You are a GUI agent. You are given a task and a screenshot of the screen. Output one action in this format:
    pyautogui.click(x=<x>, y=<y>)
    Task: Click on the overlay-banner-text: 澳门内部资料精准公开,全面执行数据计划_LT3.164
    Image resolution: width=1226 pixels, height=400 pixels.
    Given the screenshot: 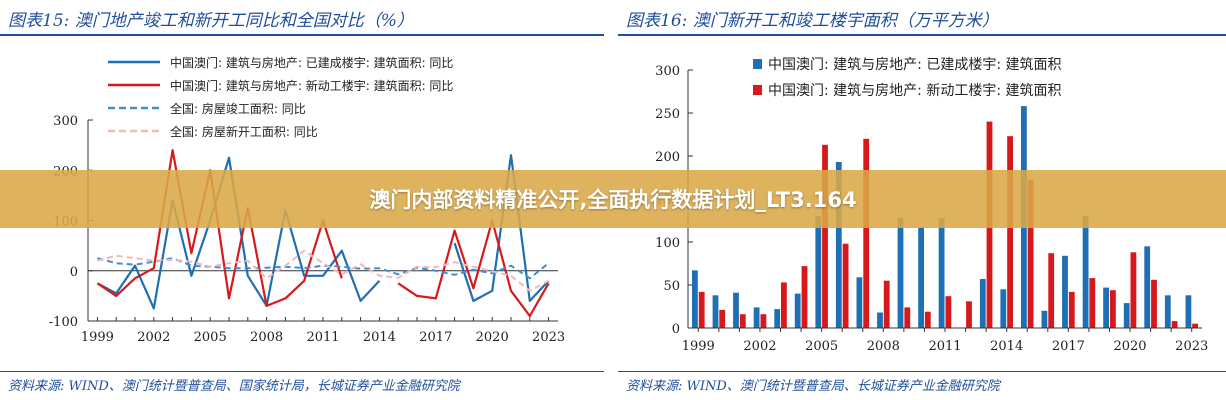 What is the action you would take?
    pyautogui.click(x=613, y=200)
    